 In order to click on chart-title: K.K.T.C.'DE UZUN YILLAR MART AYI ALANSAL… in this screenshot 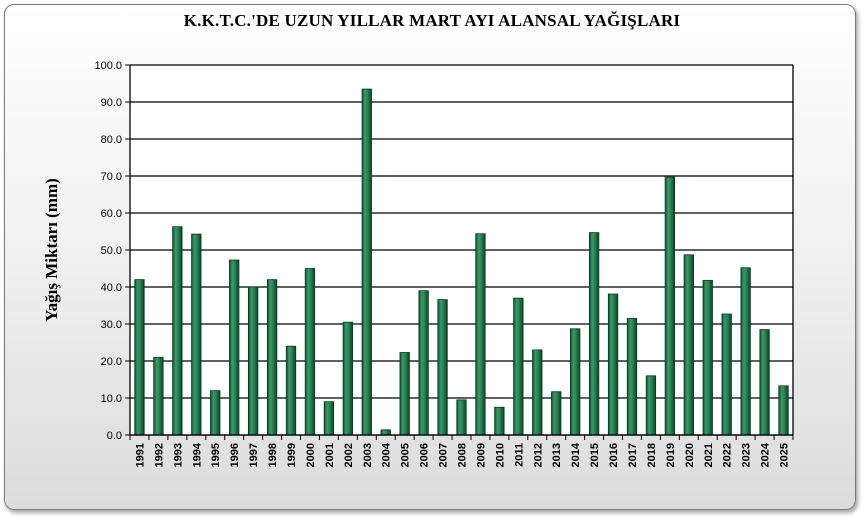, I will do `click(432, 20)`.